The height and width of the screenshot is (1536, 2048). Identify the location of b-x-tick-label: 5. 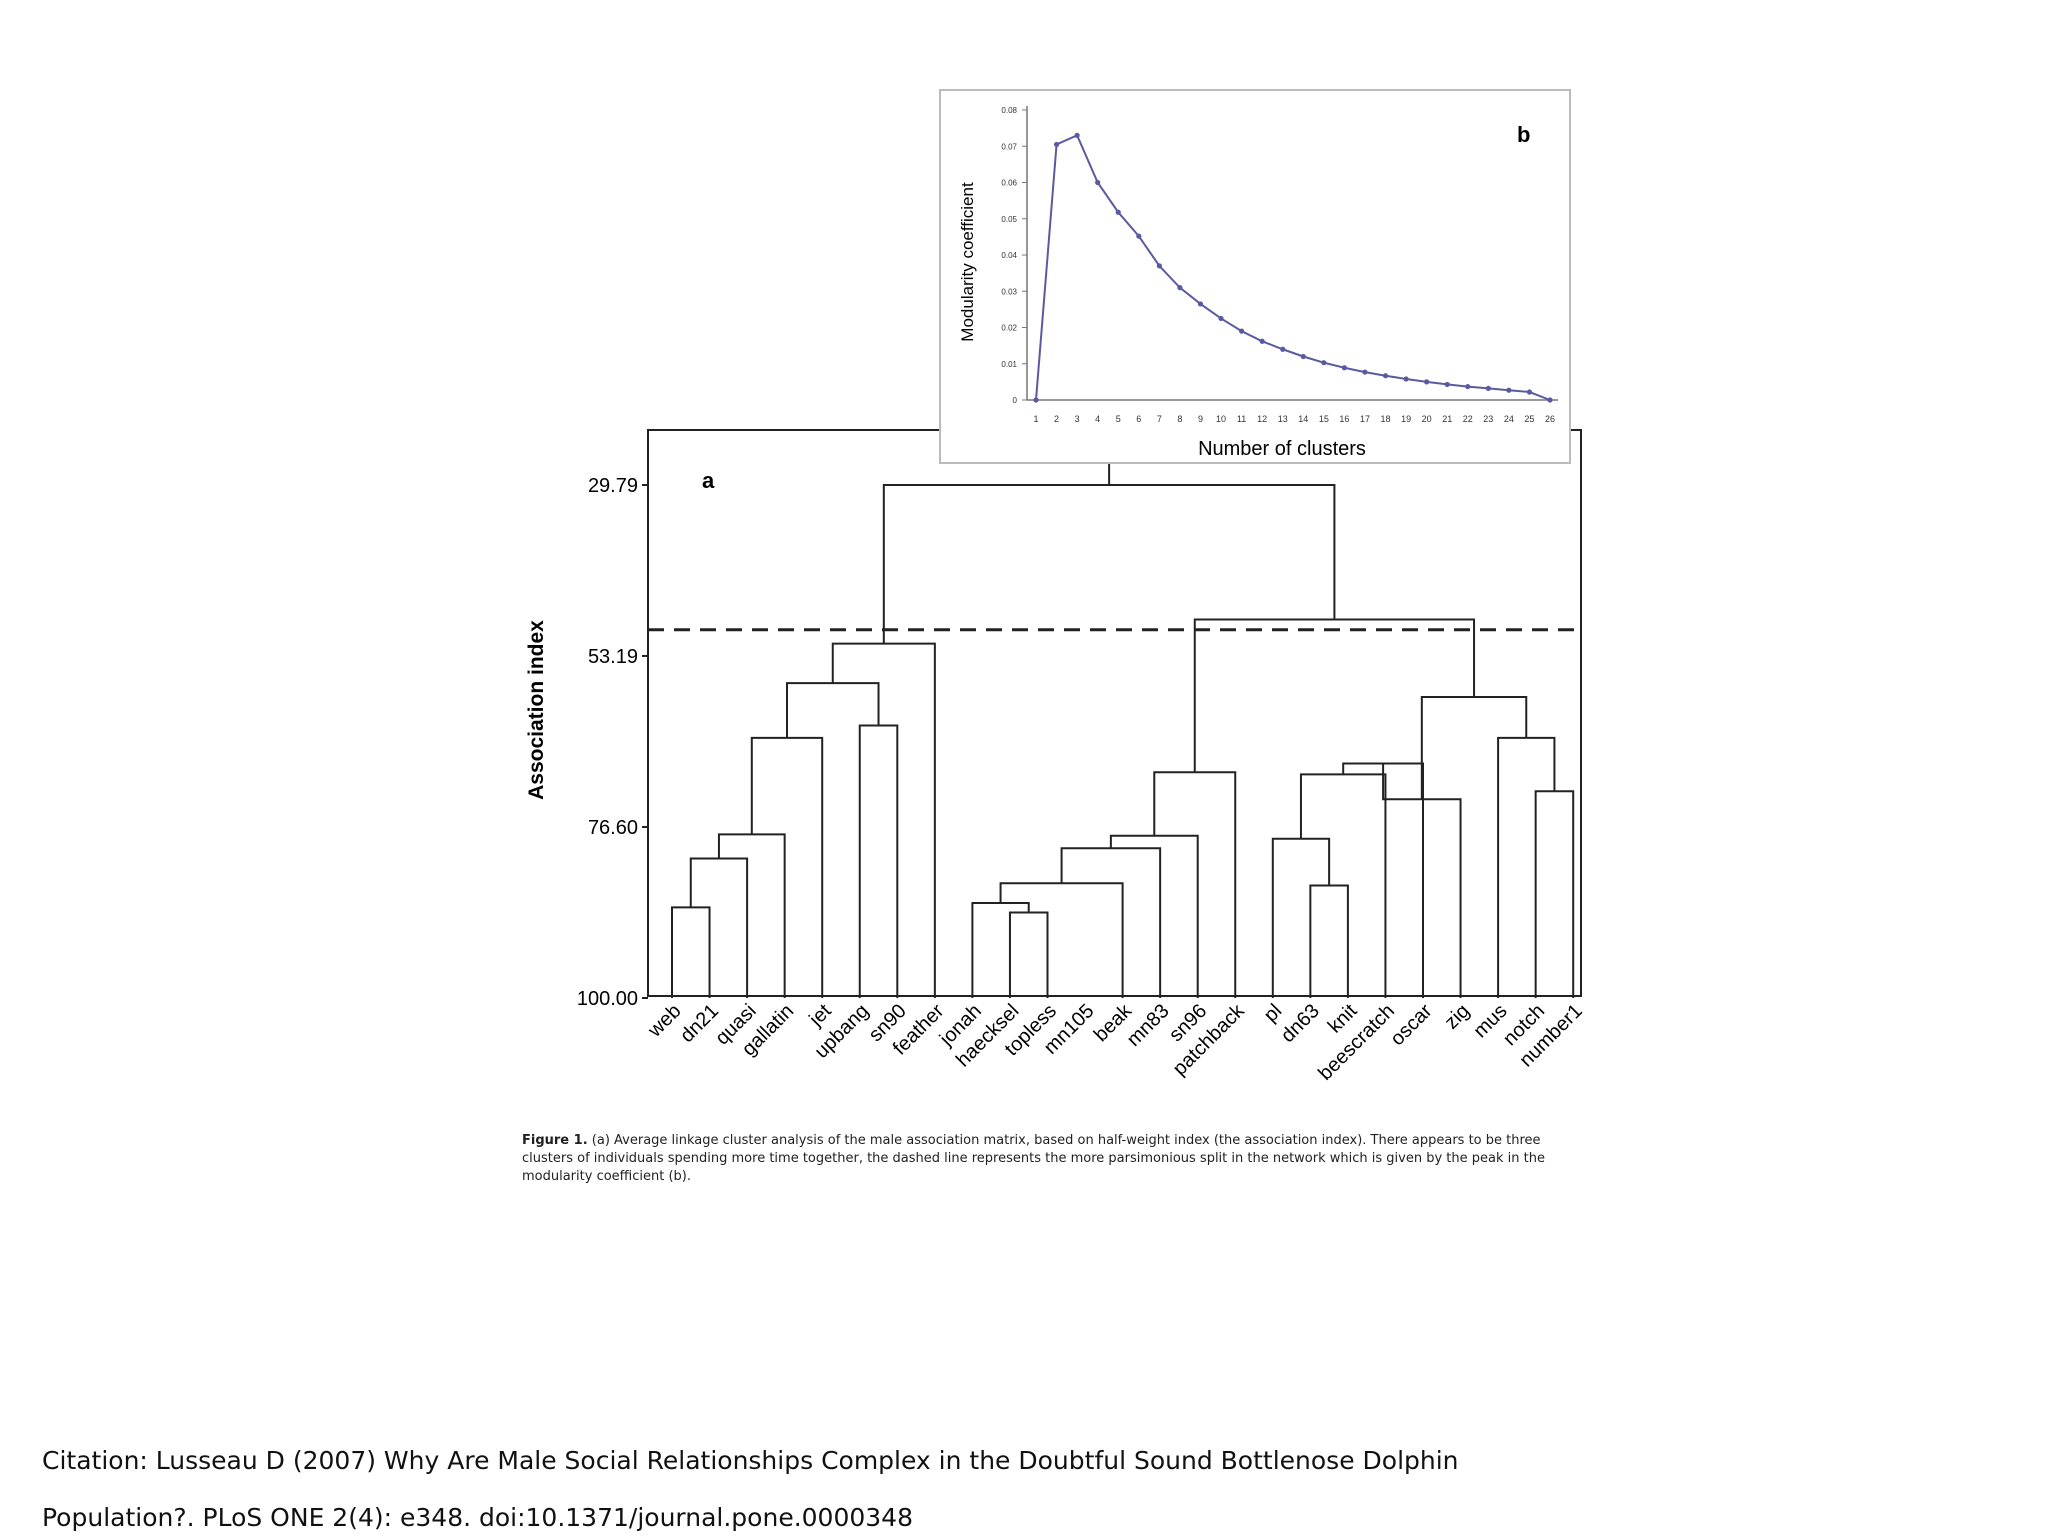
(1118, 419).